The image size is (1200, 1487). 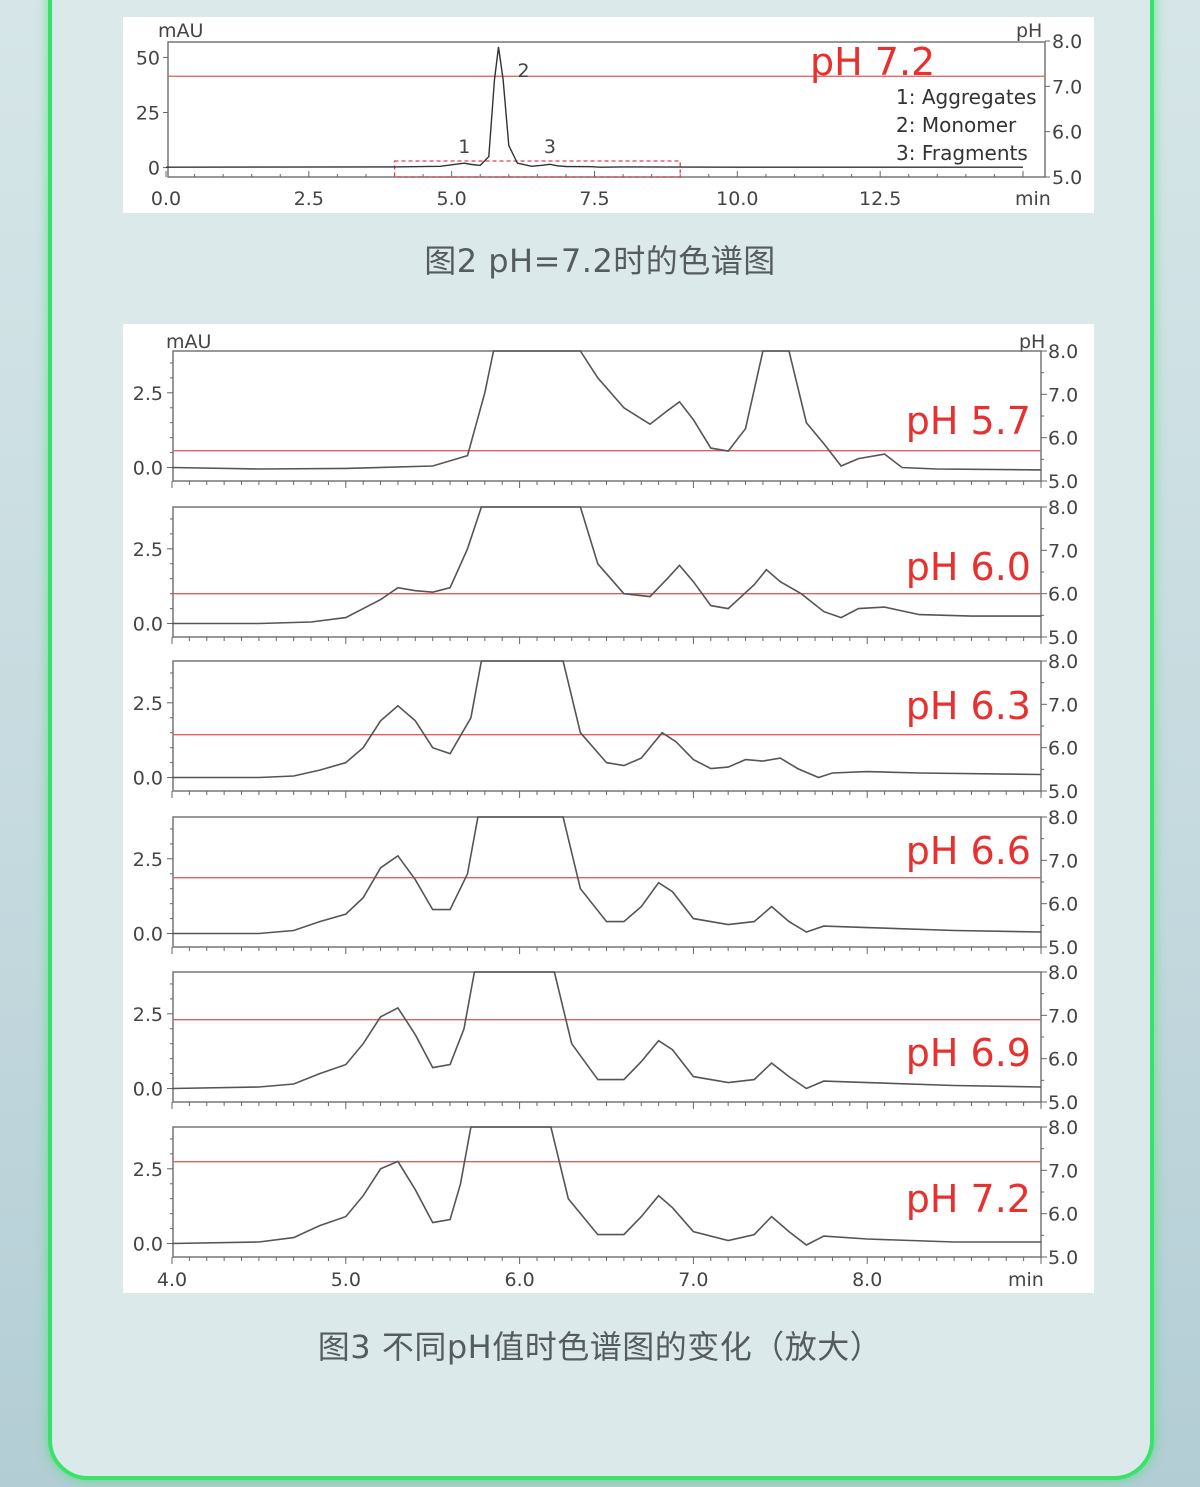 I want to click on x-tick-label: 0.0, so click(x=166, y=199).